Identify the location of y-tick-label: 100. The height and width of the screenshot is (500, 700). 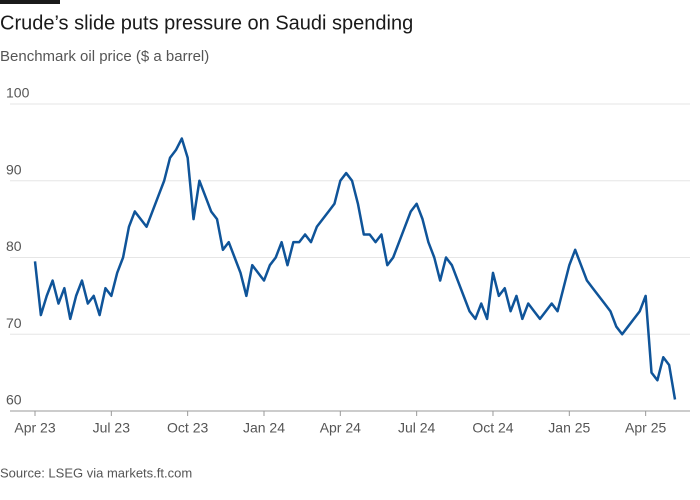
(18, 93).